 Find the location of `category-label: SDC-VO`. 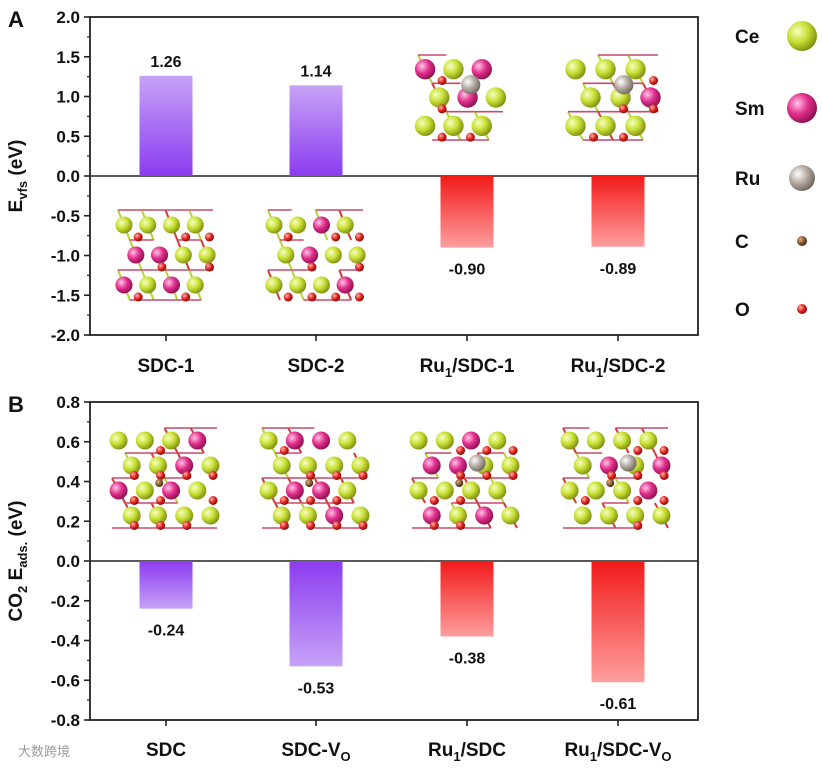

category-label: SDC-VO is located at coordinates (315, 752).